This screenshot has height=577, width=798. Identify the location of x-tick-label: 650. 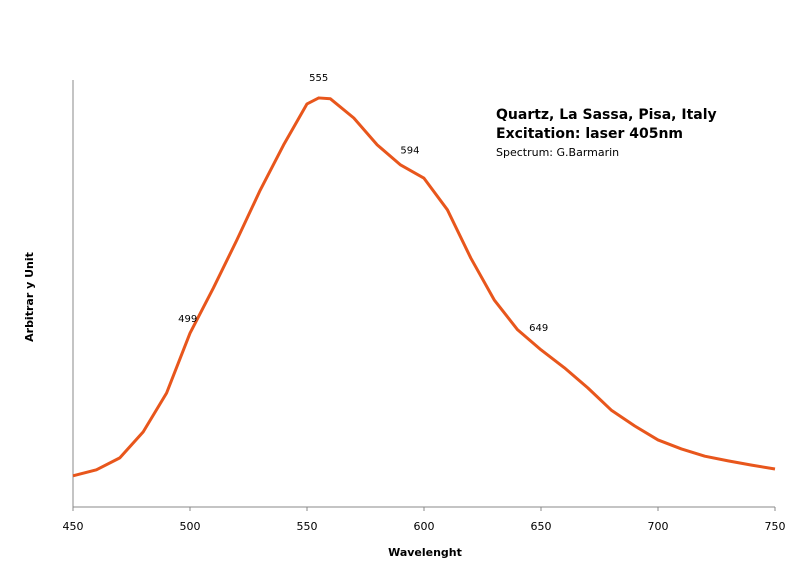
(541, 526).